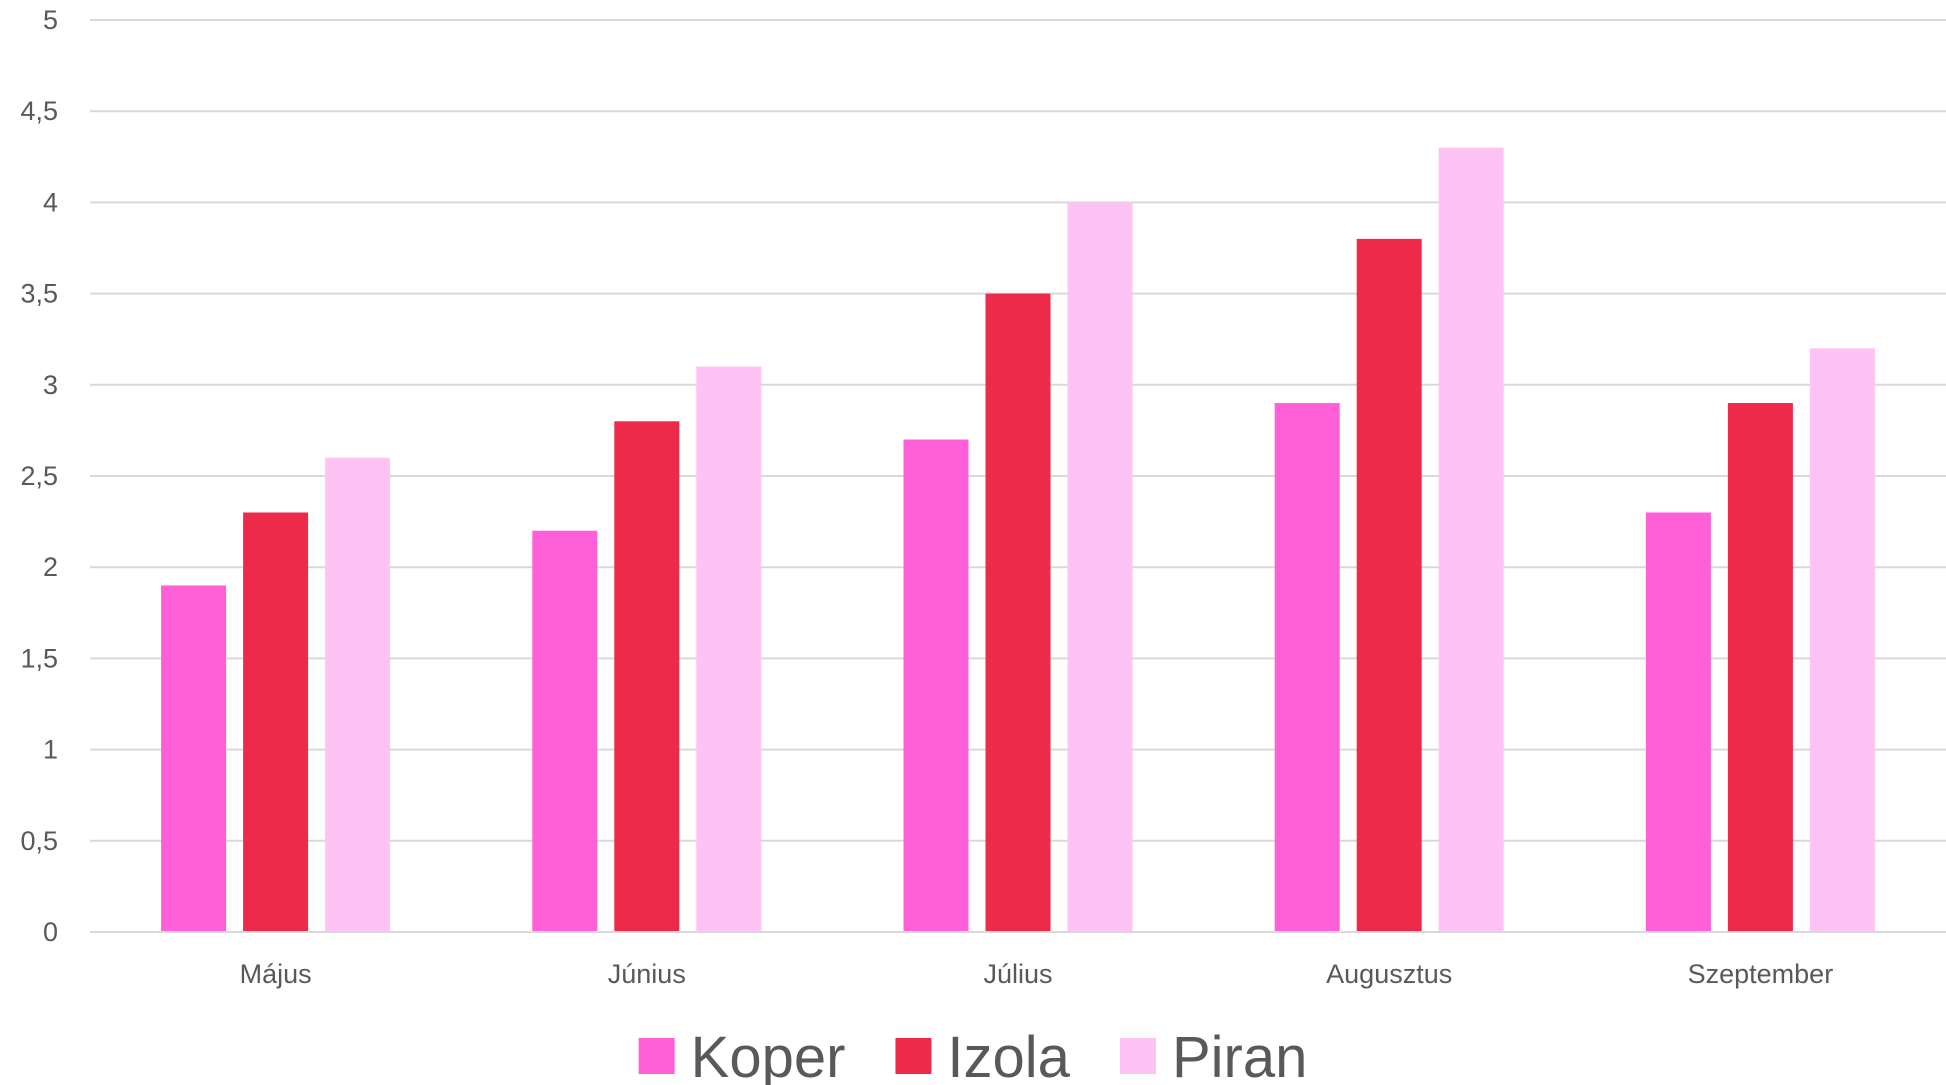 The height and width of the screenshot is (1085, 1946). What do you see at coordinates (50, 567) in the screenshot?
I see `y-tick-label: 2` at bounding box center [50, 567].